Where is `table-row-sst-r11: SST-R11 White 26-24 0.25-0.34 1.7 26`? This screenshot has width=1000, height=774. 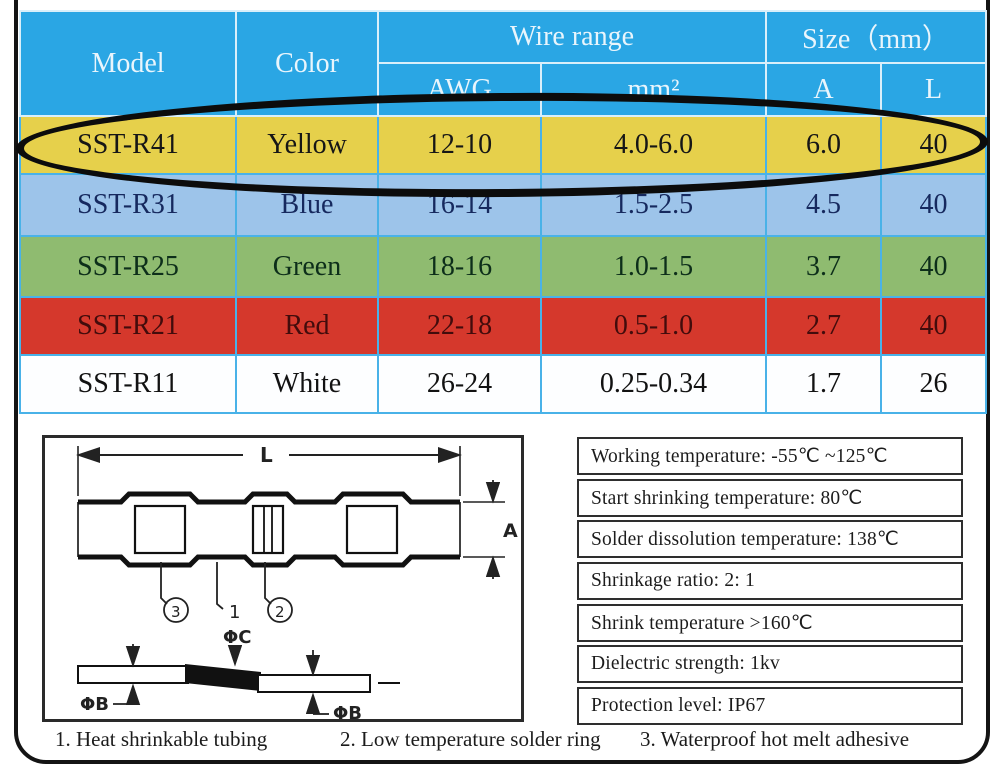
table-row-sst-r11: SST-R11 White 26-24 0.25-0.34 1.7 26 is located at coordinates (503, 384).